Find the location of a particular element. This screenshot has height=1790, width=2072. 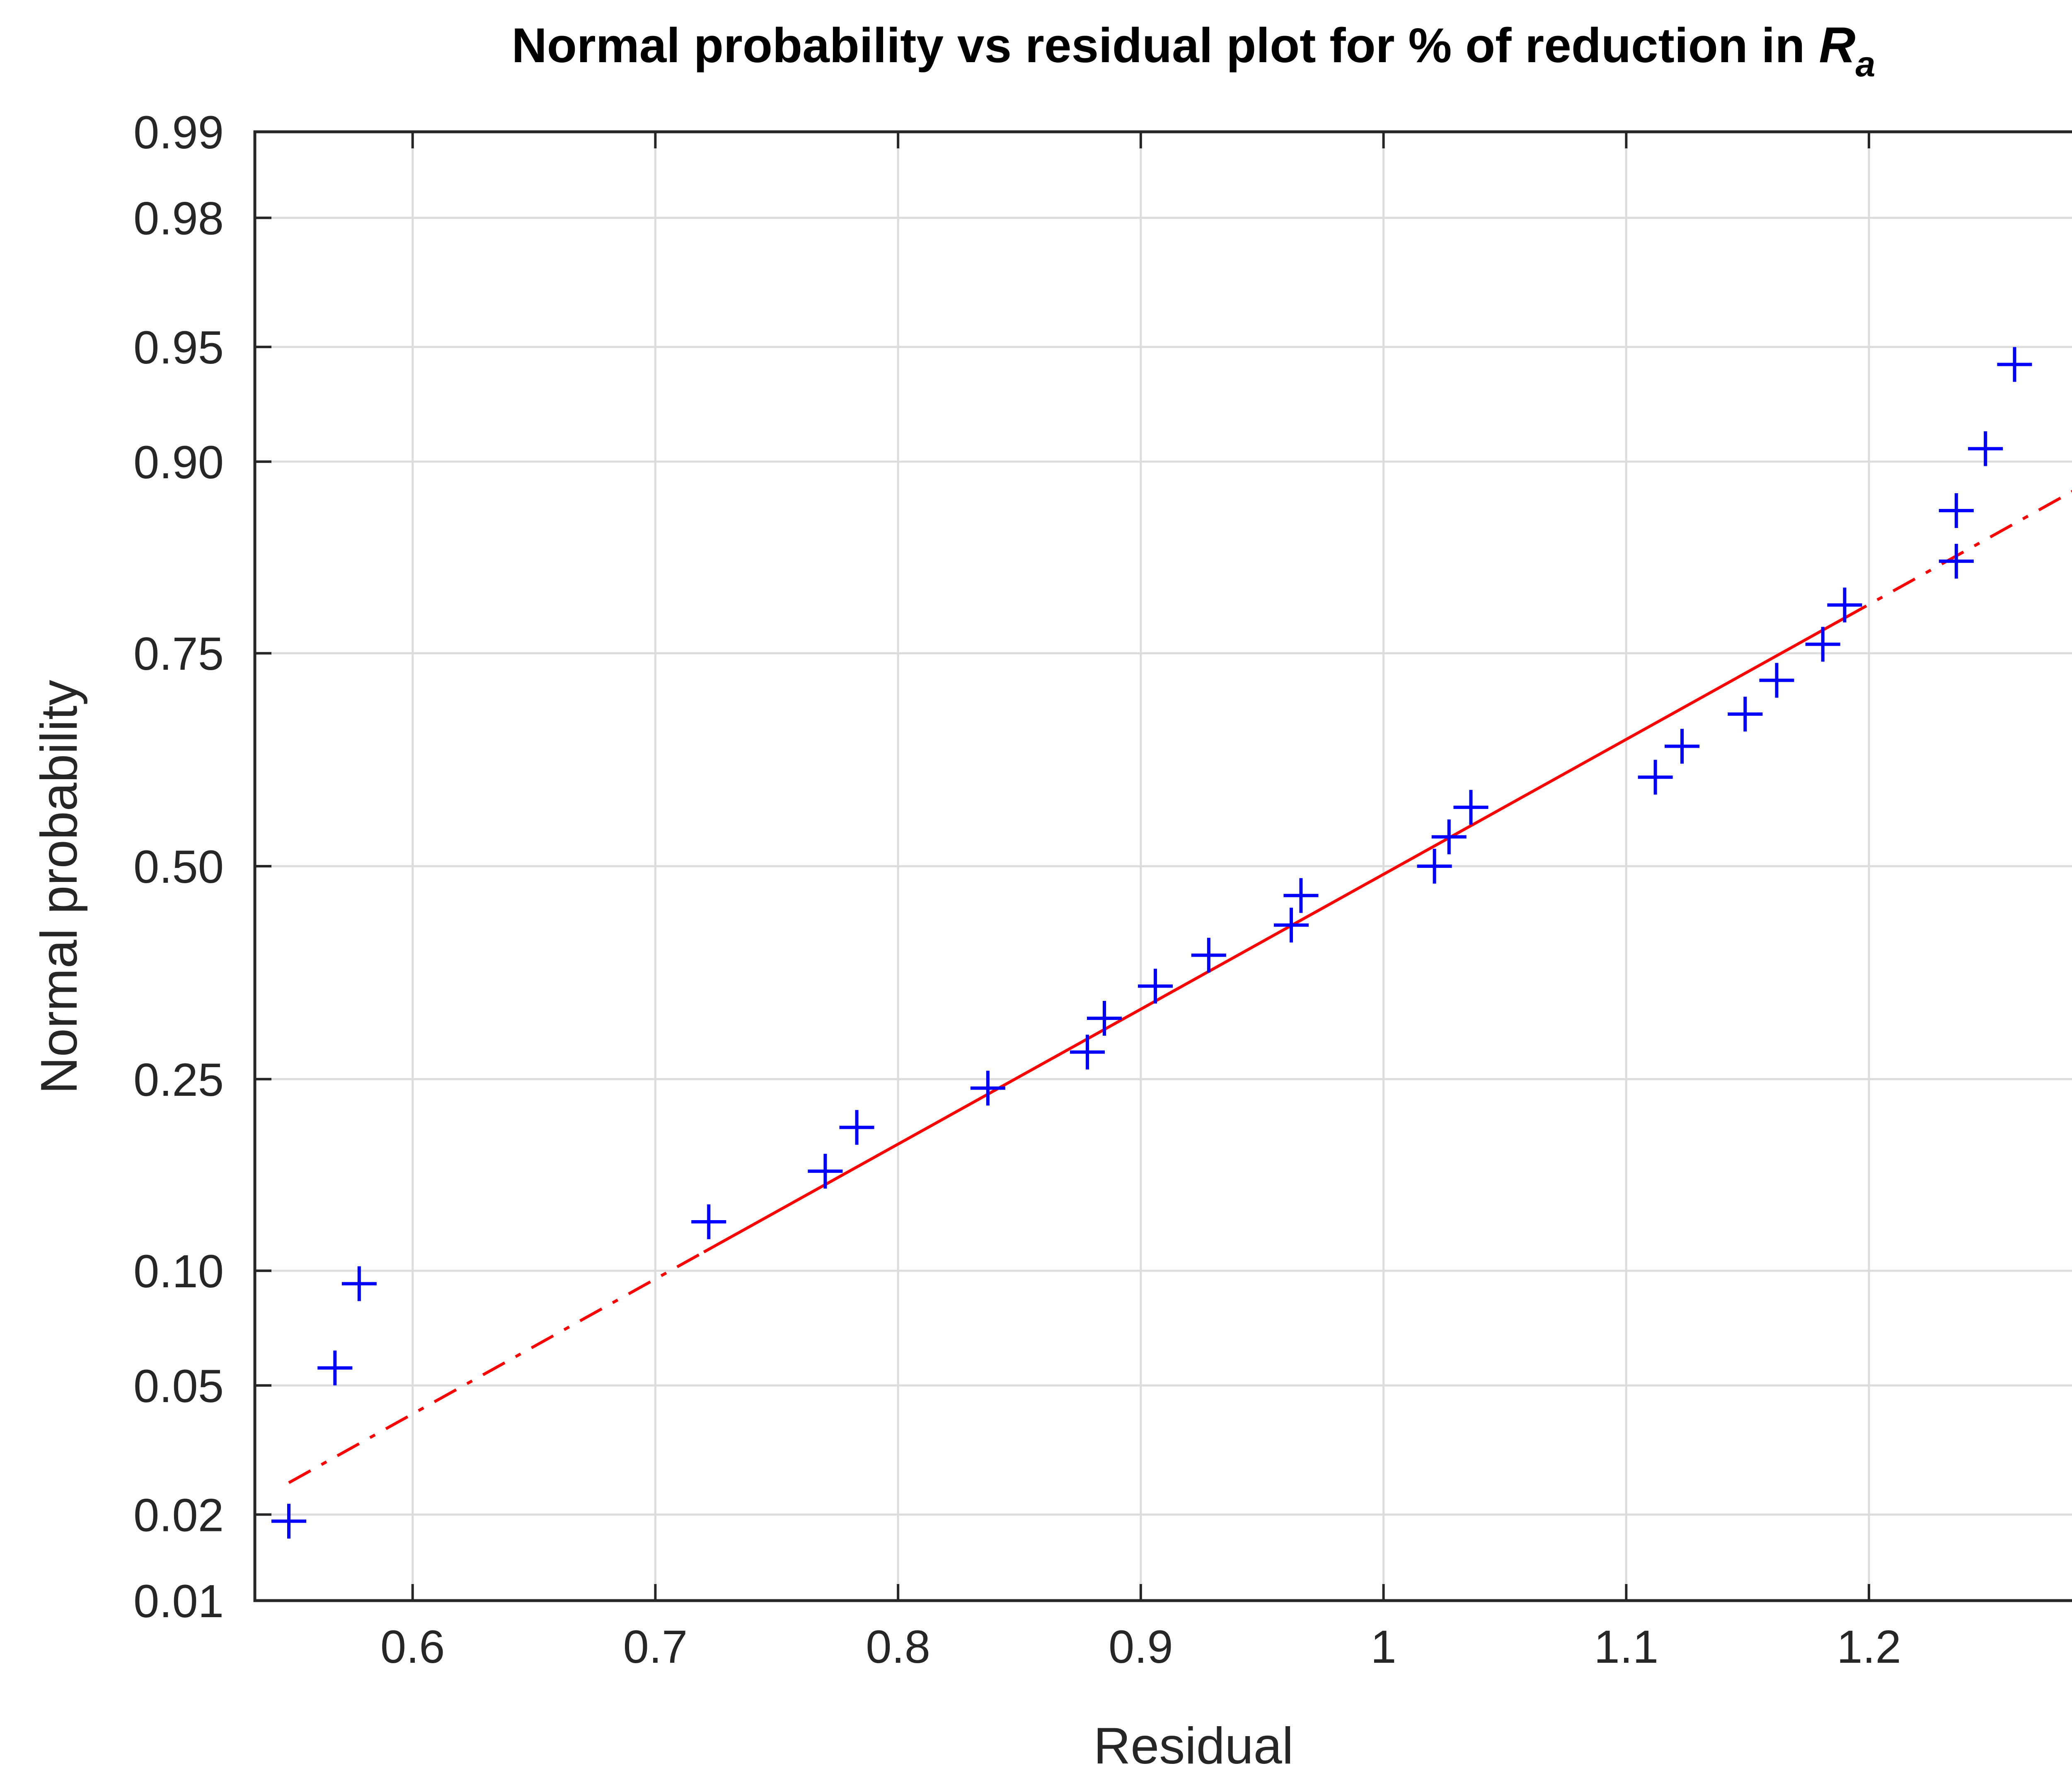

reference-line-dashdot-left is located at coordinates (496, 1367).